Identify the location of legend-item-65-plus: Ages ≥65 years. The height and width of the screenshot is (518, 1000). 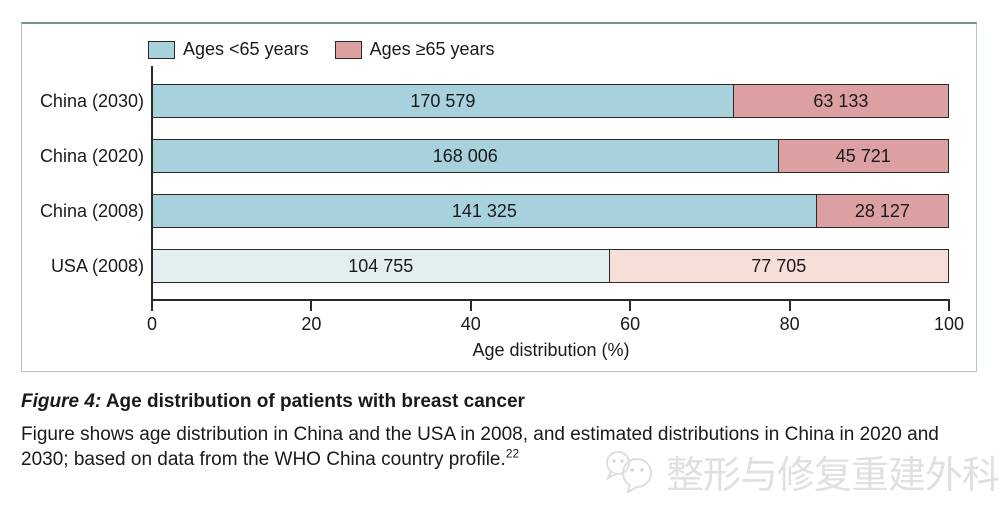
(414, 49).